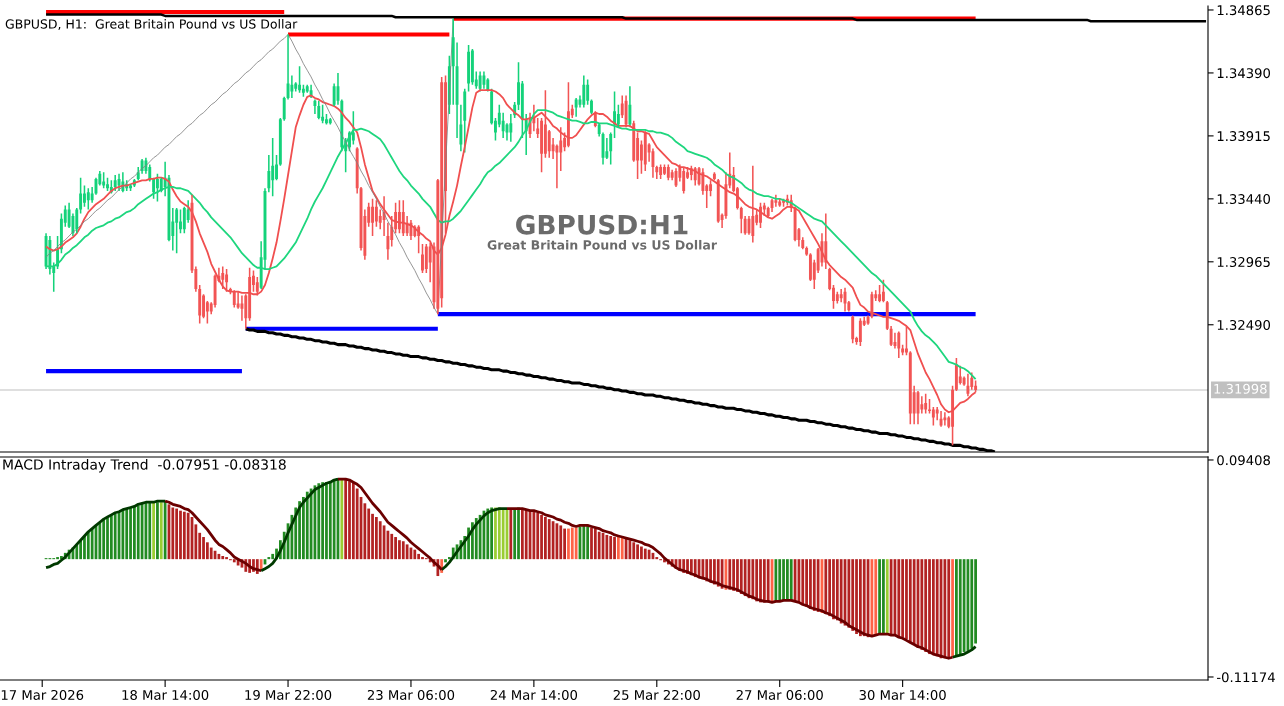 This screenshot has width=1284, height=706. I want to click on y-tick-label: 1.34865, so click(1243, 10).